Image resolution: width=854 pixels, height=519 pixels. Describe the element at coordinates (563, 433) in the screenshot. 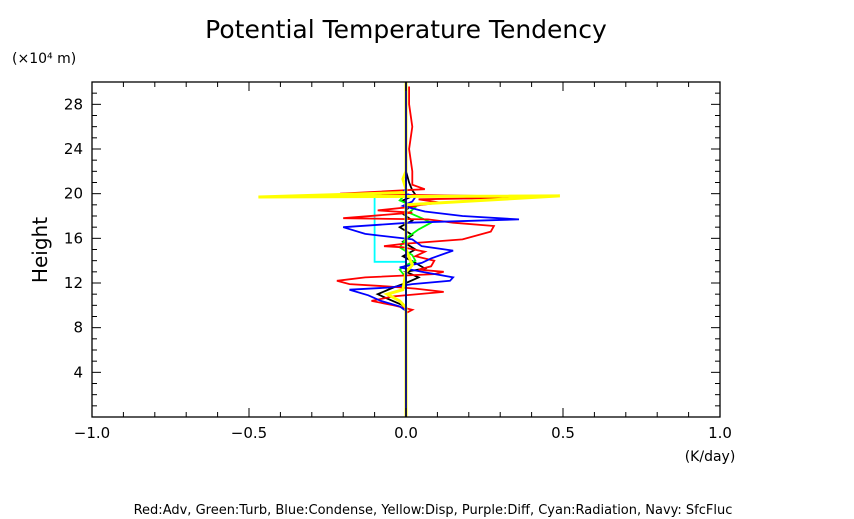

I see `x-tick-label: 0.5` at that location.